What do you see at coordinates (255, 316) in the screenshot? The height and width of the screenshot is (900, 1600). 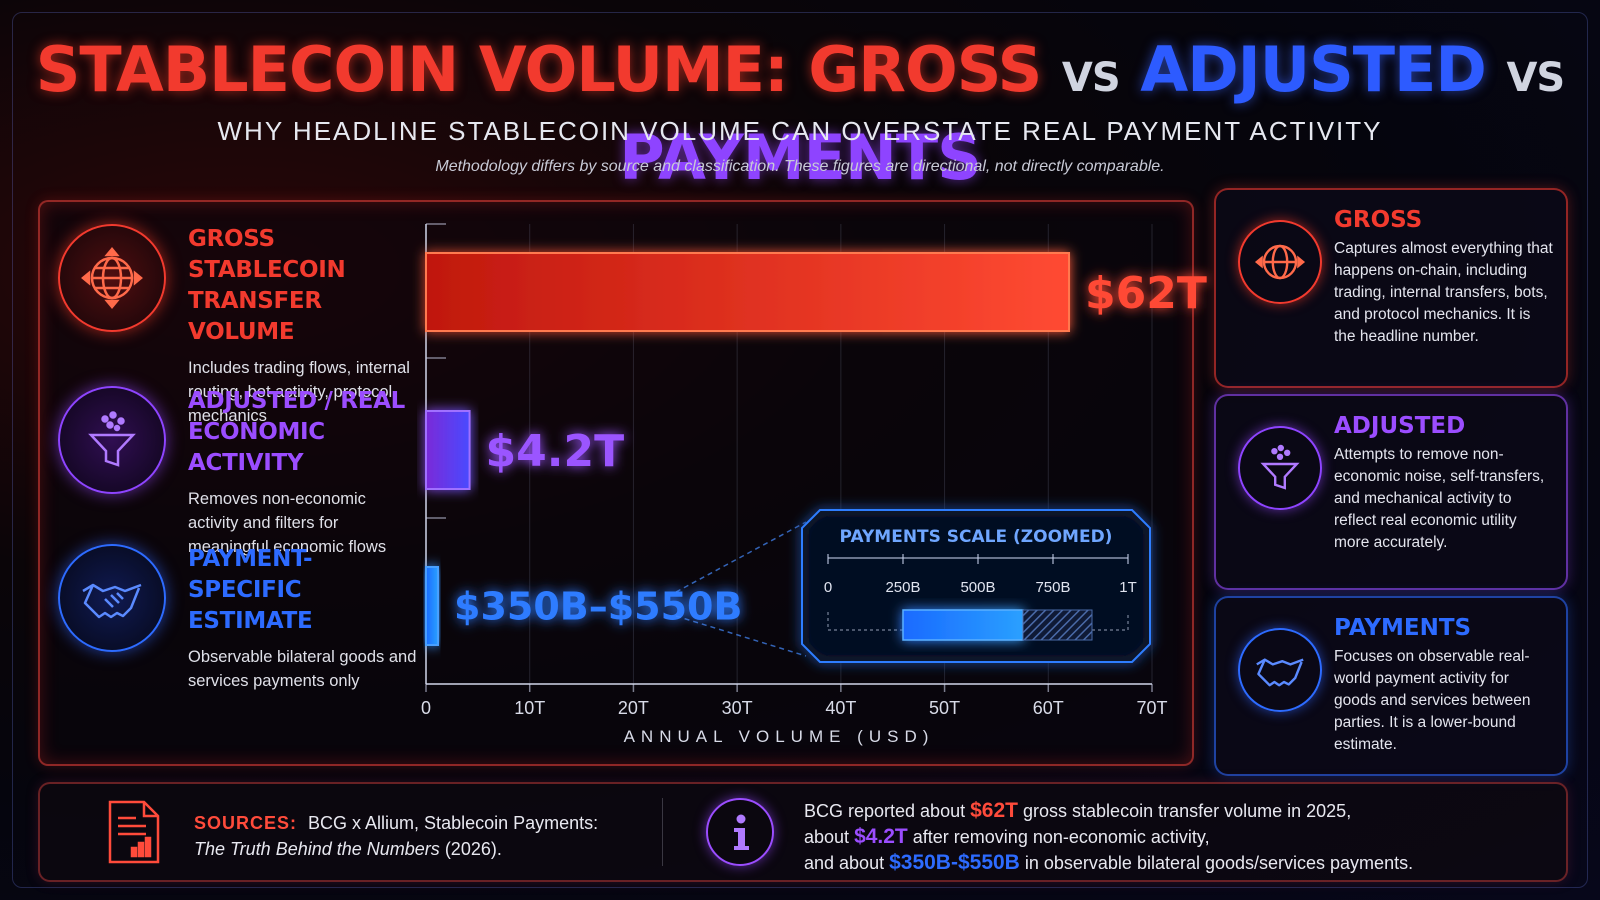 I see `category-heading-line: TRANSFER VOLUME` at bounding box center [255, 316].